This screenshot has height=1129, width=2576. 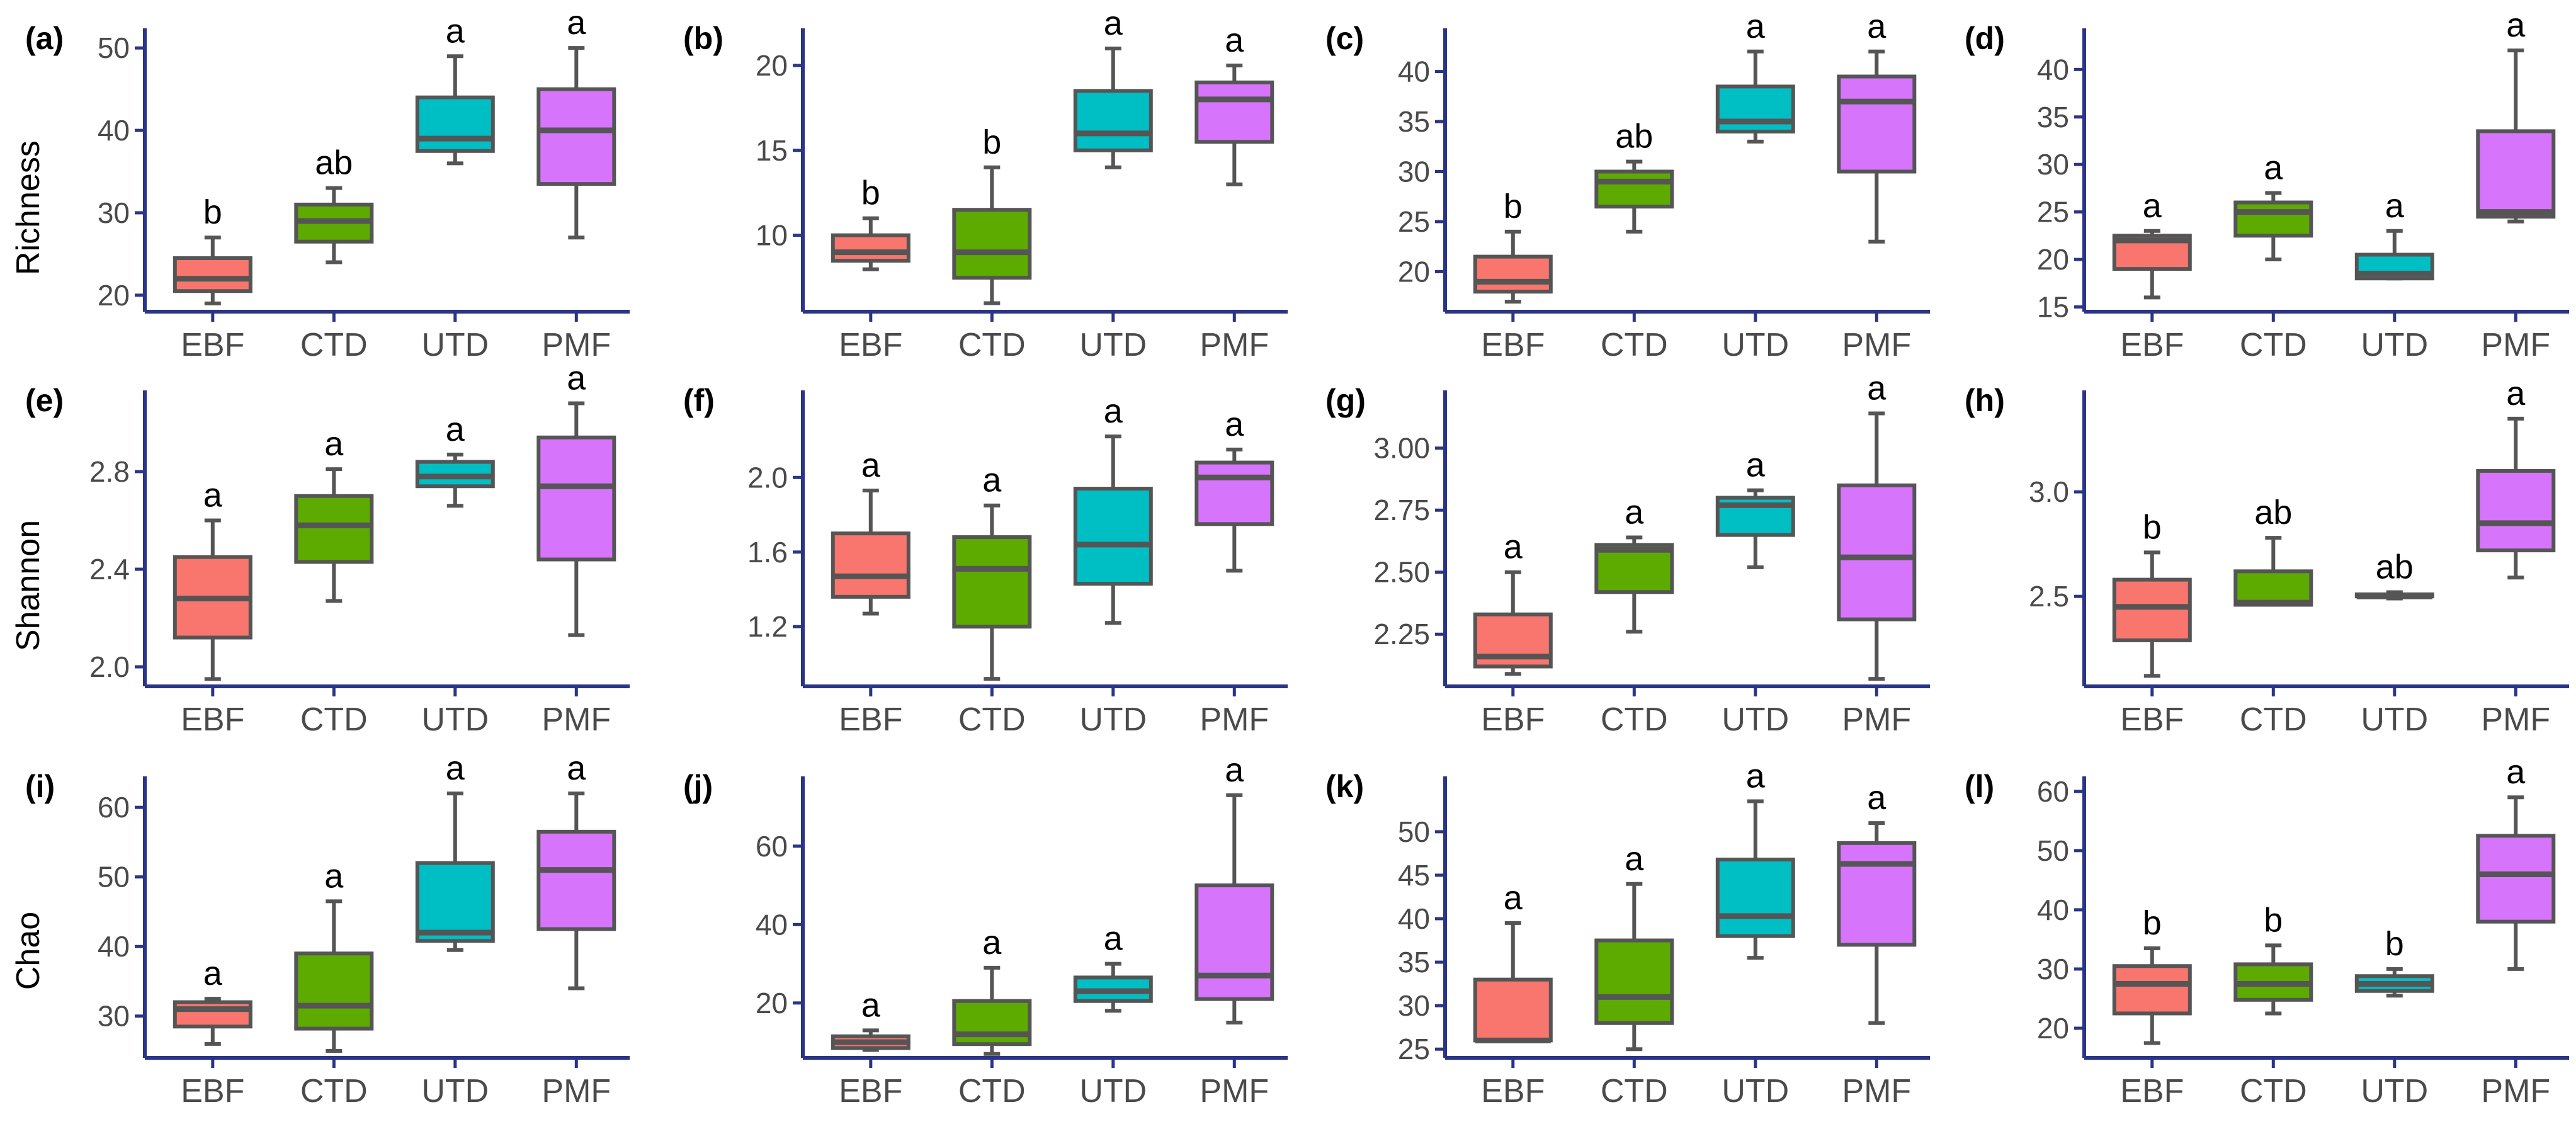 I want to click on panel-label: (h), so click(x=1985, y=401).